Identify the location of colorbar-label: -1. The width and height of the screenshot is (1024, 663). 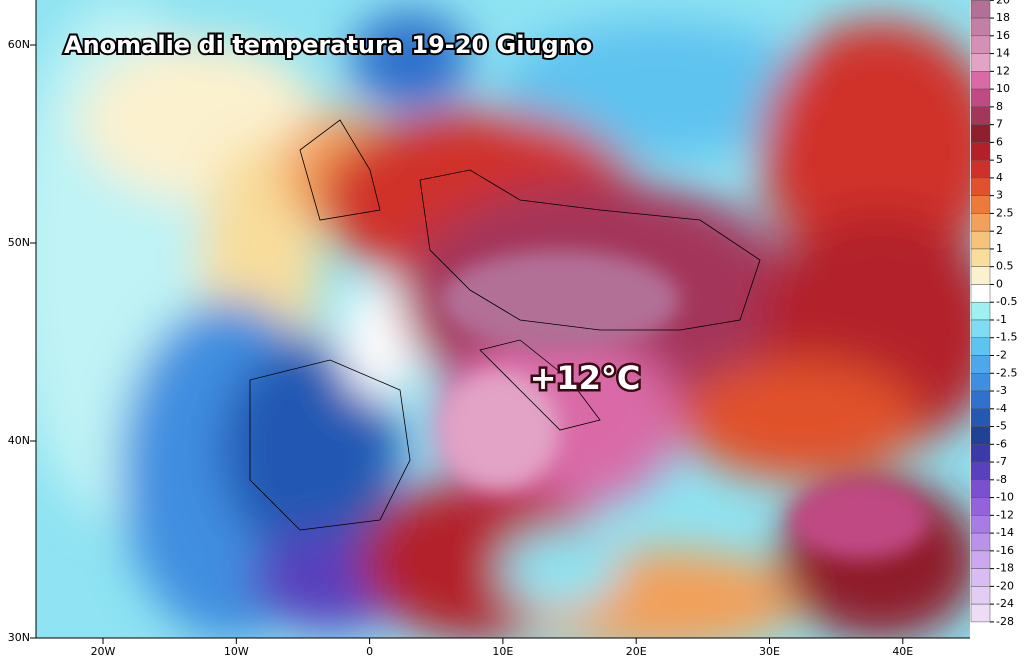
(1001, 319).